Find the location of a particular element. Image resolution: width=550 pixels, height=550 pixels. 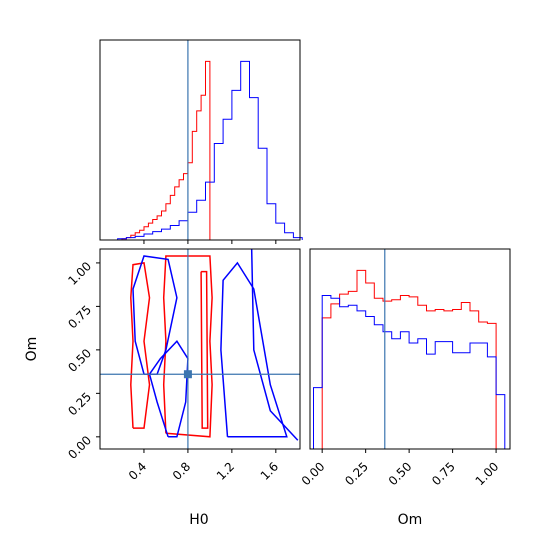

om-histogram-frame is located at coordinates (410, 349).